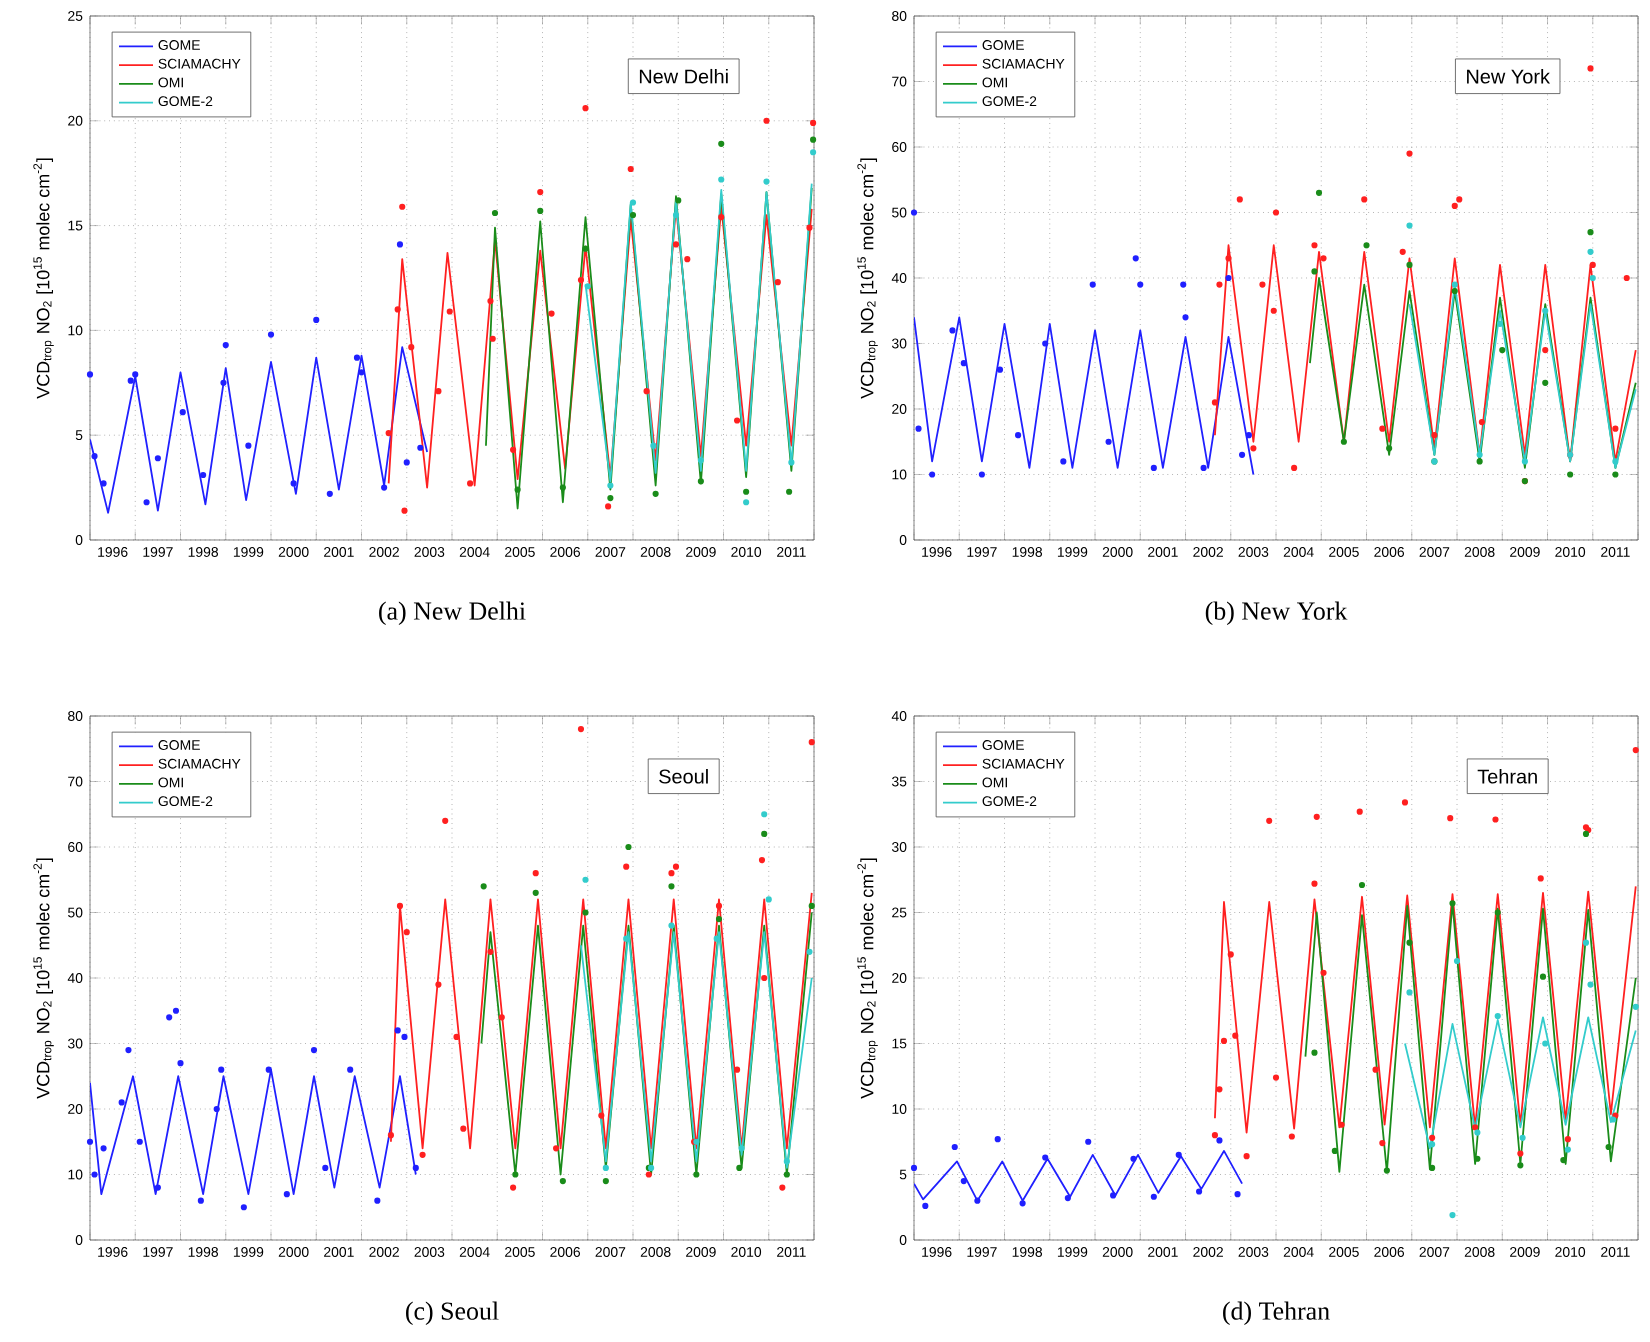 This screenshot has height=1342, width=1650. I want to click on text: (a) New Delhi, so click(452, 613).